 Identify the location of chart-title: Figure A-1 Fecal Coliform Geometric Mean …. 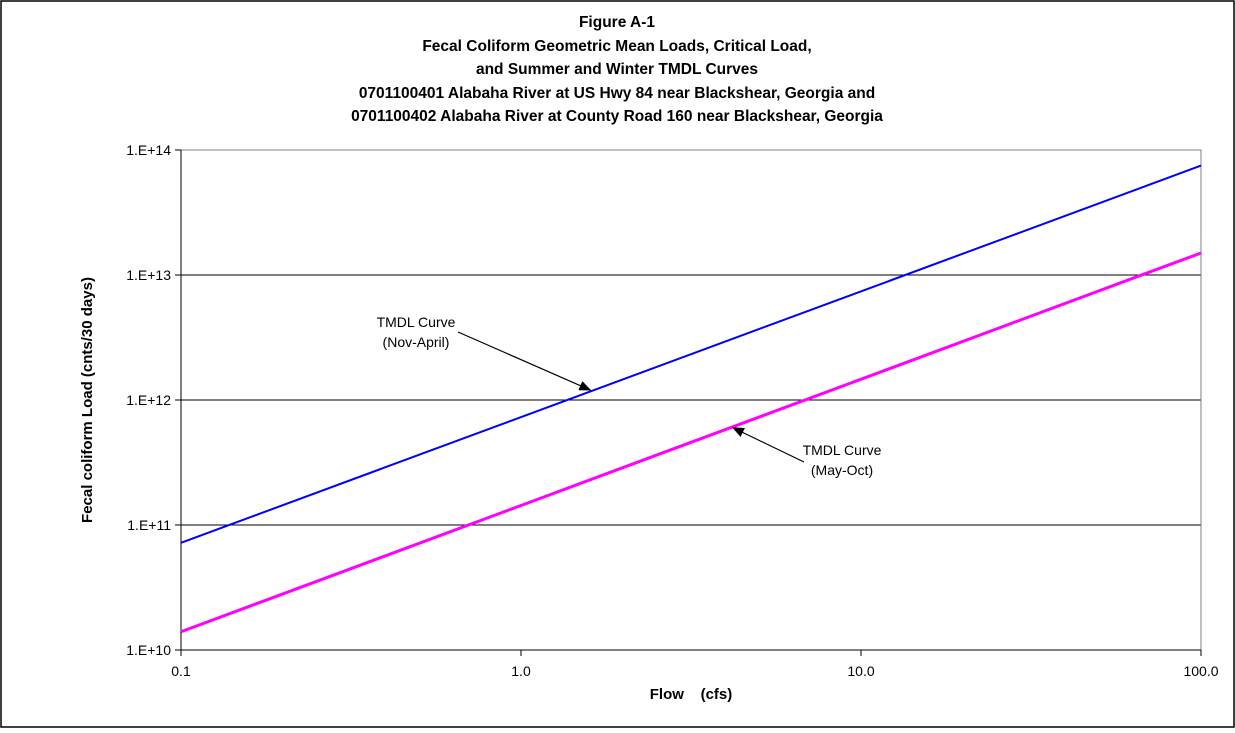
(617, 69).